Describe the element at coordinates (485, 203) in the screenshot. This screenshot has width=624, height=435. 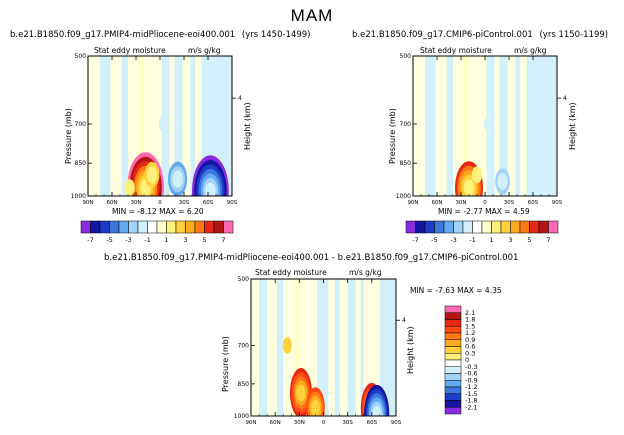
I see `x-tick-label: 0` at that location.